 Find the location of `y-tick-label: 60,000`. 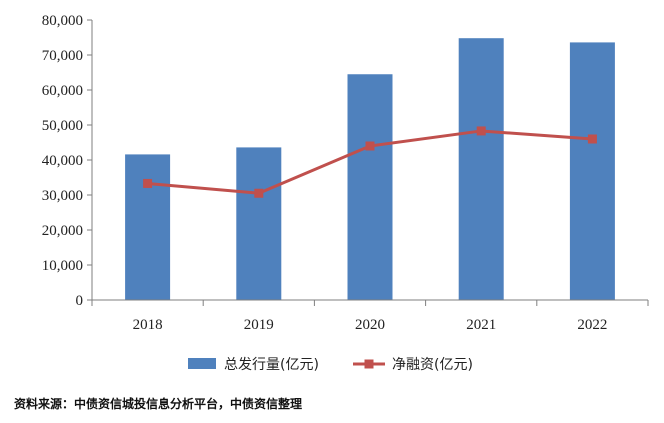

y-tick-label: 60,000 is located at coordinates (62, 91).